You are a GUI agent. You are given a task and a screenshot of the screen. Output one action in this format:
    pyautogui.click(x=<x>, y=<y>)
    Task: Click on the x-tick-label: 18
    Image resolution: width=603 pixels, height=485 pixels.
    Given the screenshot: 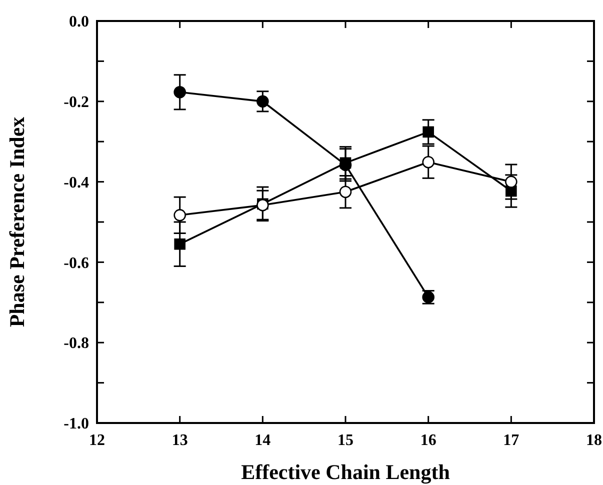 What is the action you would take?
    pyautogui.click(x=594, y=440)
    